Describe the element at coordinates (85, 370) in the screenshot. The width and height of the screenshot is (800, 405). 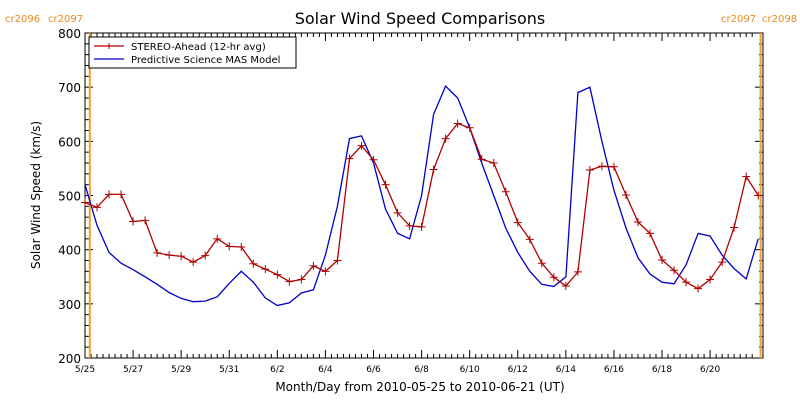
I see `x-tick-label: 5/25` at that location.